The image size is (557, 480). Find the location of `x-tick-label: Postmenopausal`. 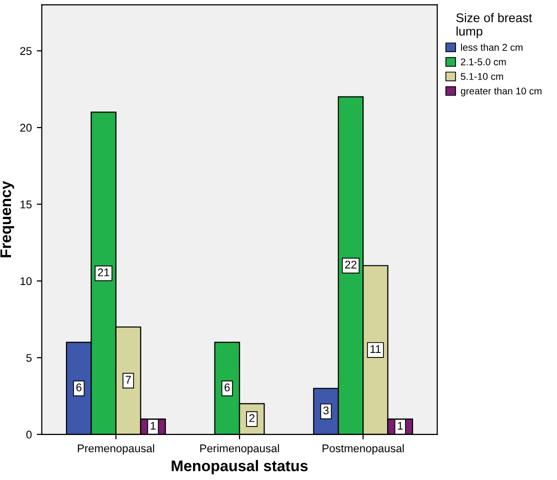

x-tick-label: Postmenopausal is located at coordinates (363, 449).